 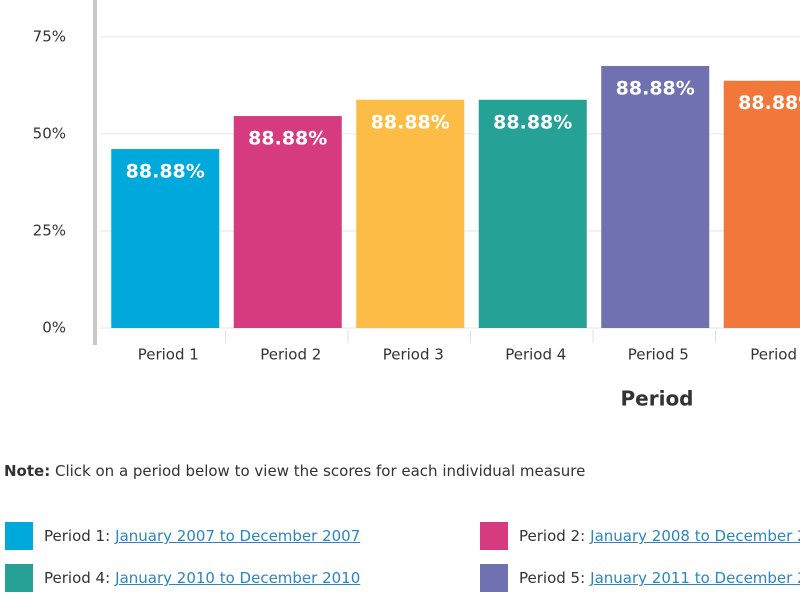 I want to click on legend-item: Period 2:January 2008 to December 2008, so click(x=640, y=536).